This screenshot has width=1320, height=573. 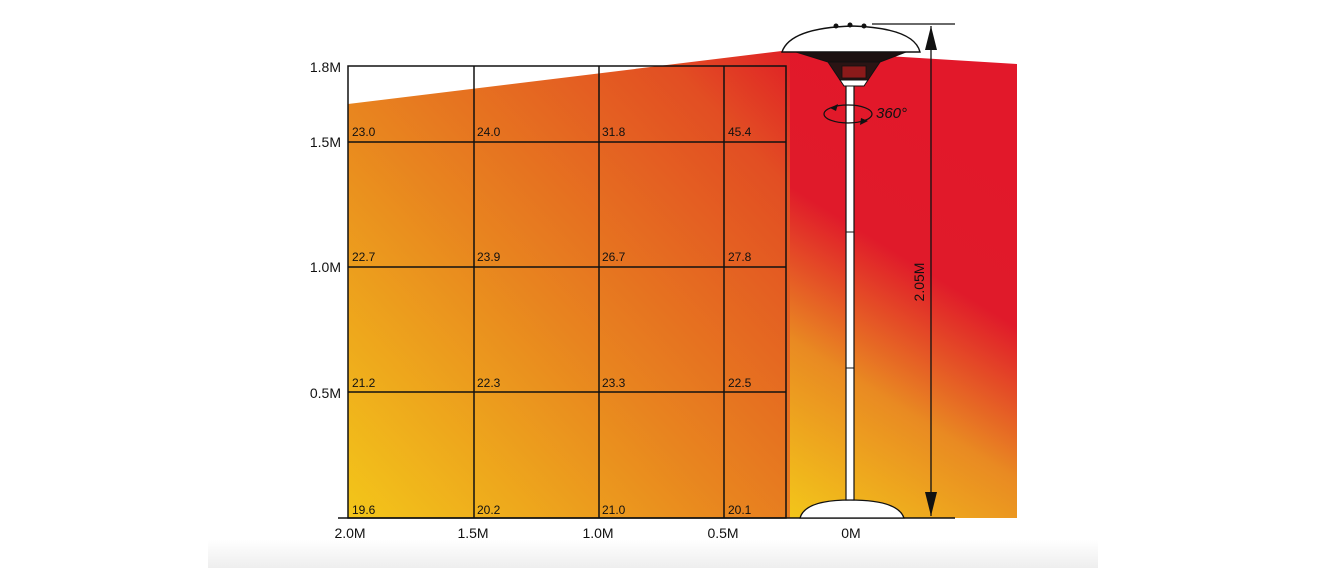 I want to click on temp-value: 21.2, so click(x=364, y=383).